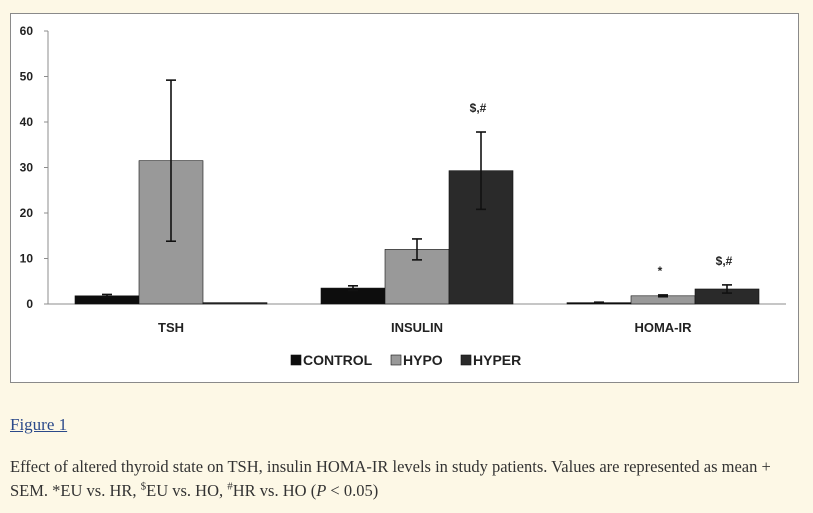 This screenshot has width=813, height=513. I want to click on legend-label-hyper: HYPER, so click(497, 360).